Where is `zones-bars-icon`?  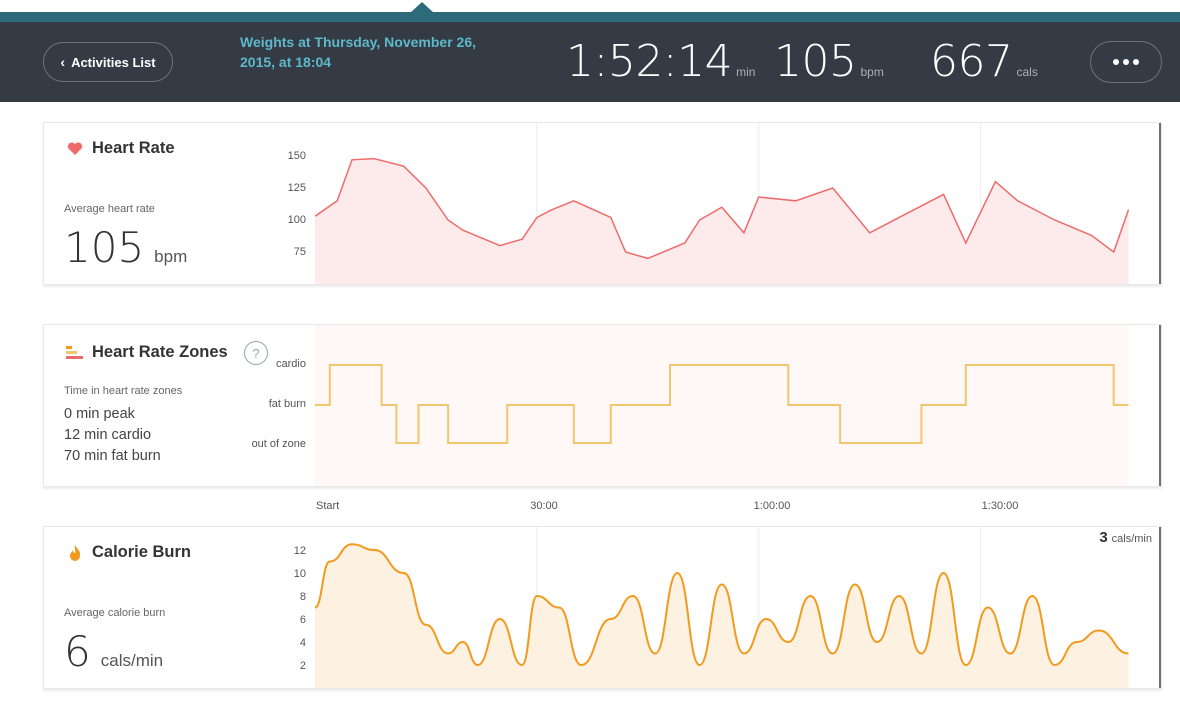 zones-bars-icon is located at coordinates (75, 353).